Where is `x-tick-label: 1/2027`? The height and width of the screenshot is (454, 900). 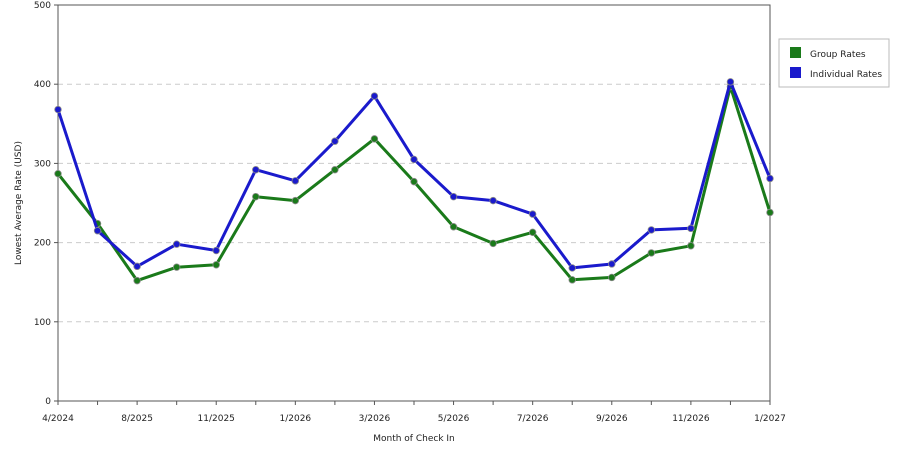 x-tick-label: 1/2027 is located at coordinates (770, 419).